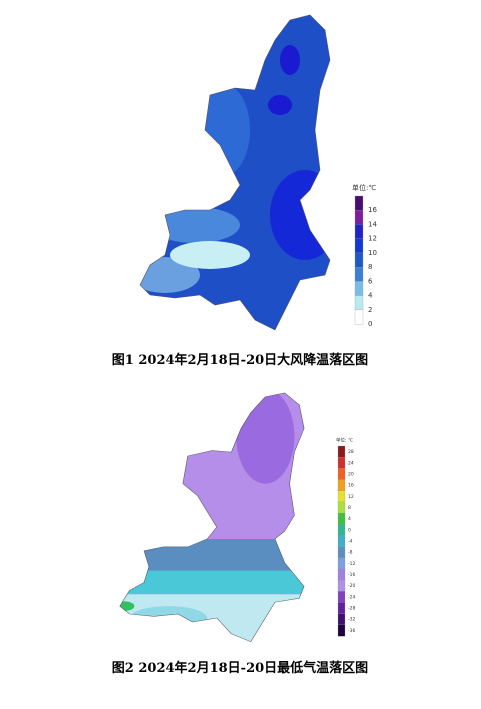 The height and width of the screenshot is (709, 481). I want to click on legend-tick: 14, so click(372, 224).